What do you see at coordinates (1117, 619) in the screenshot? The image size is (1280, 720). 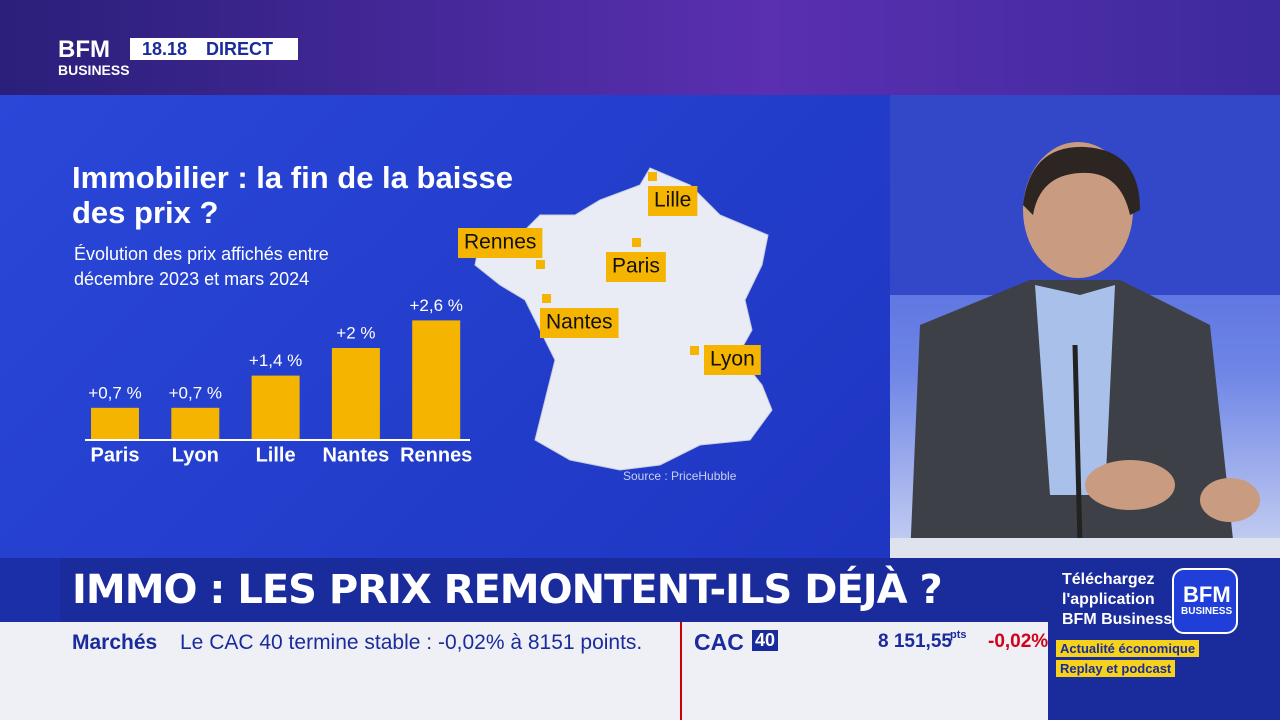 I see `promo-line: BFM Business` at bounding box center [1117, 619].